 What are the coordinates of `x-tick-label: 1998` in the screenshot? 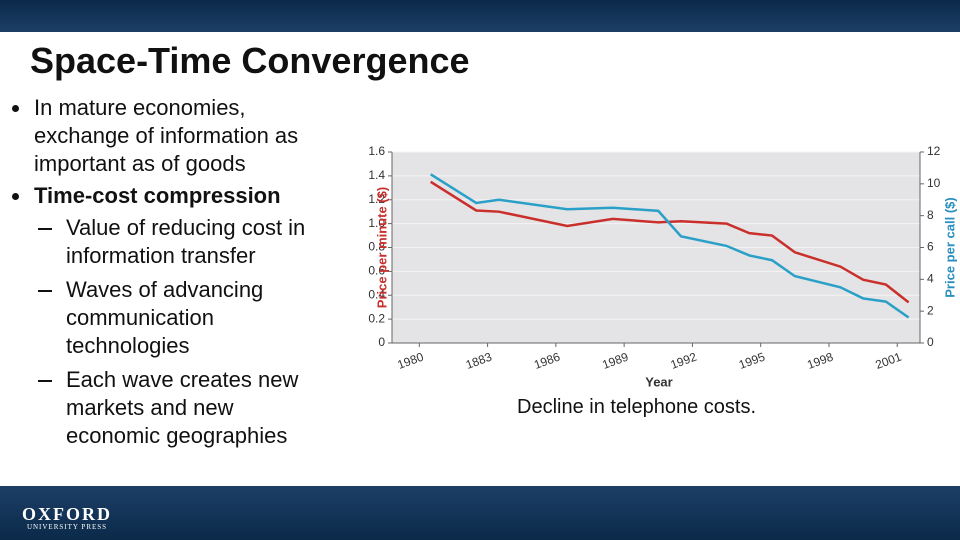 It's located at (820, 361).